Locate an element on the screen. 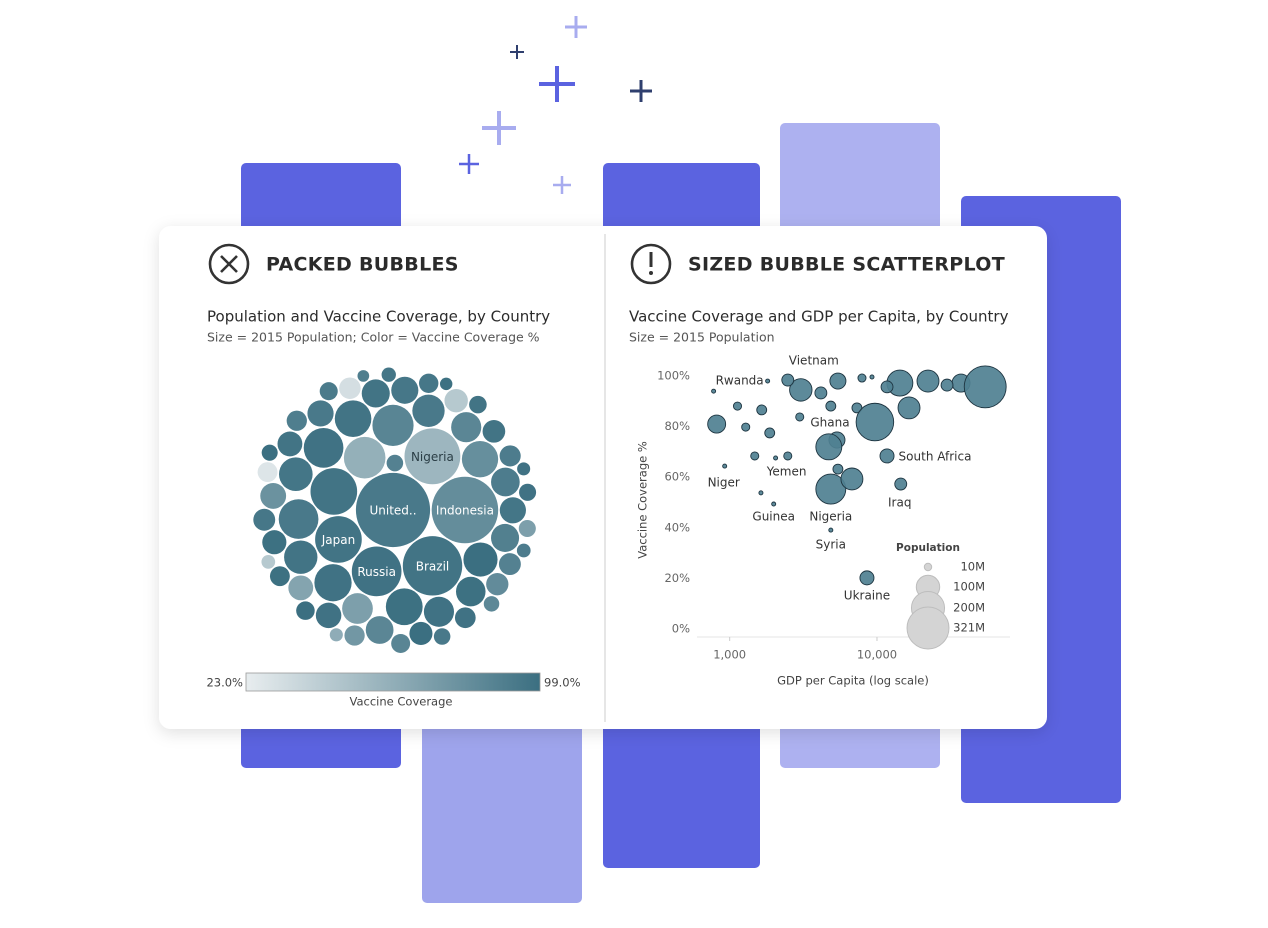 The image size is (1268, 928). heading: PACKED BUBBLES is located at coordinates (362, 265).